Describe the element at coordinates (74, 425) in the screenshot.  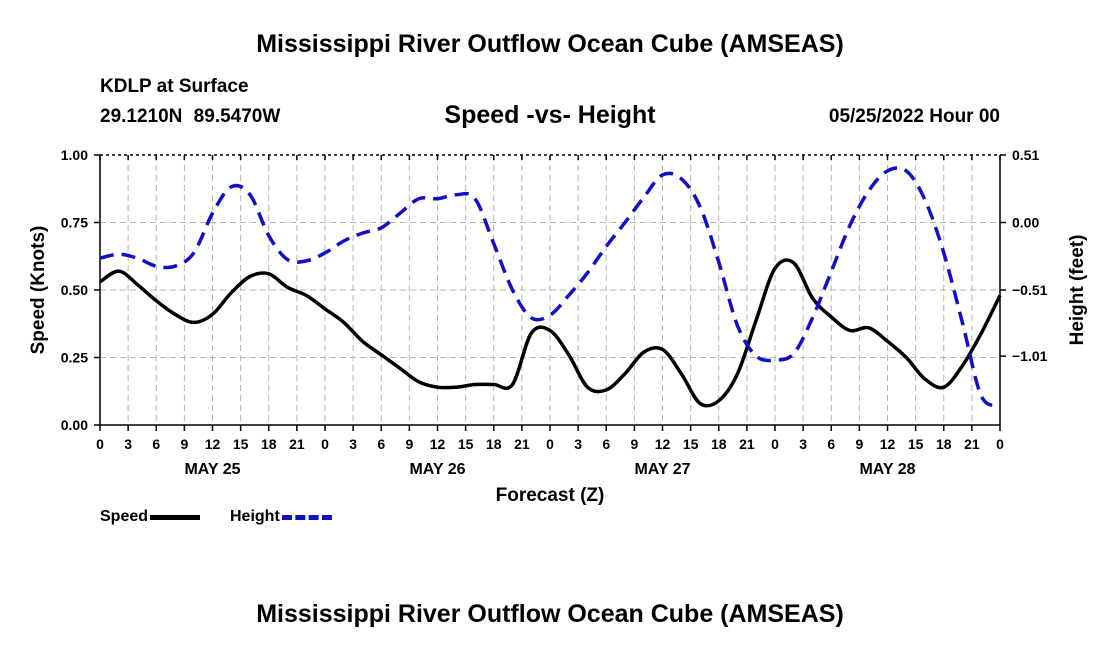
I see `y-tick-label-left: 0.00` at that location.